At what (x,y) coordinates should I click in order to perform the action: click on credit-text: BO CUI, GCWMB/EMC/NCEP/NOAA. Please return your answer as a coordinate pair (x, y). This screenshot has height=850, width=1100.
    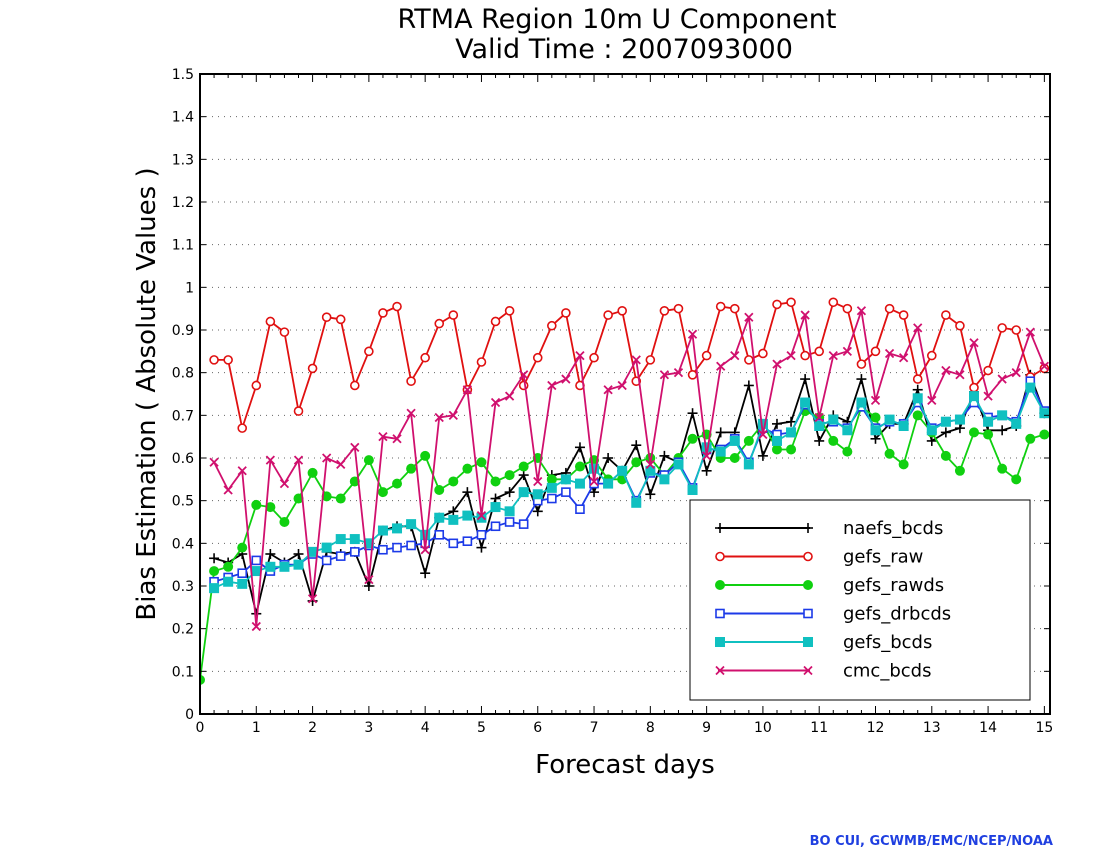
    Looking at the image, I should click on (931, 841).